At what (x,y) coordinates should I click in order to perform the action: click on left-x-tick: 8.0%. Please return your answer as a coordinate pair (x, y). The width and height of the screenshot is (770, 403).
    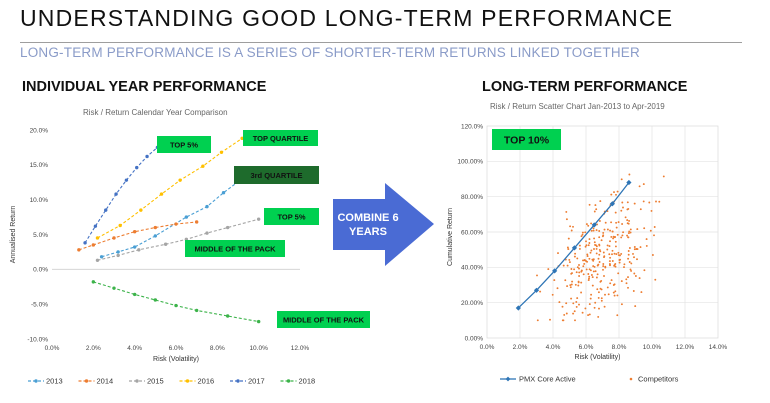
    Looking at the image, I should click on (217, 348).